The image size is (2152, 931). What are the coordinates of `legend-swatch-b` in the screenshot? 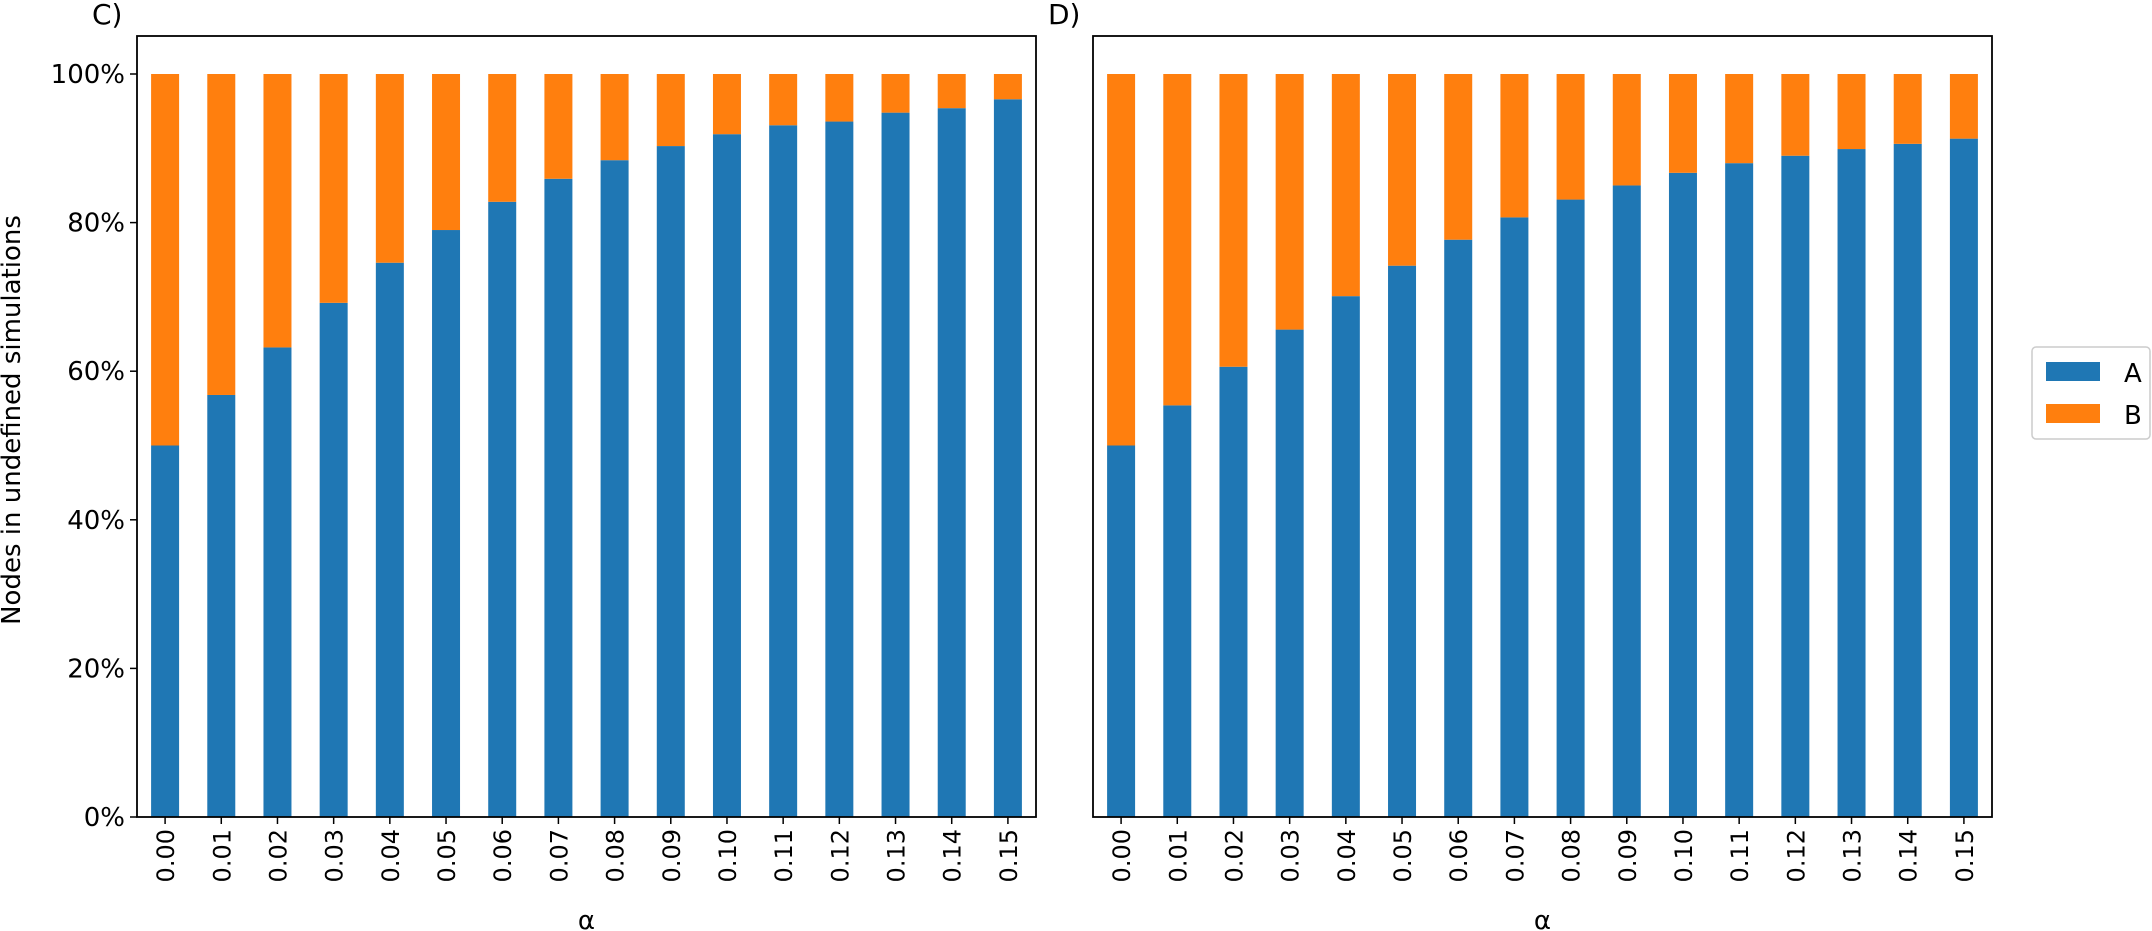 It's located at (2073, 413).